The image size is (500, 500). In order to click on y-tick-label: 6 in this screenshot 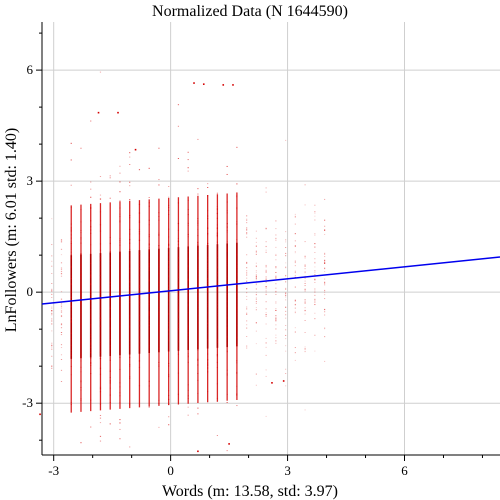, I will do `click(30, 69)`.